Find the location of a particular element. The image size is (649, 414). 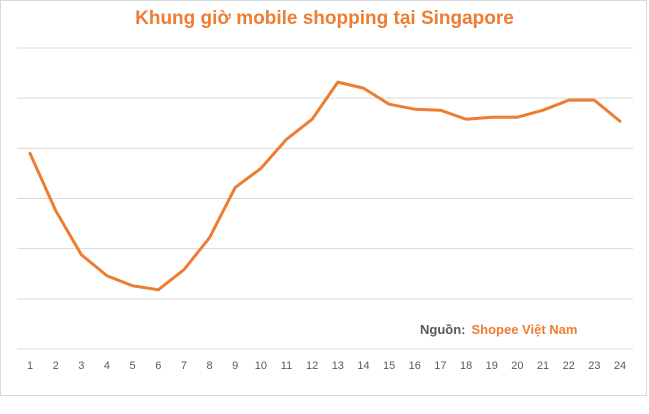

x-tick-label: 21 is located at coordinates (543, 366).